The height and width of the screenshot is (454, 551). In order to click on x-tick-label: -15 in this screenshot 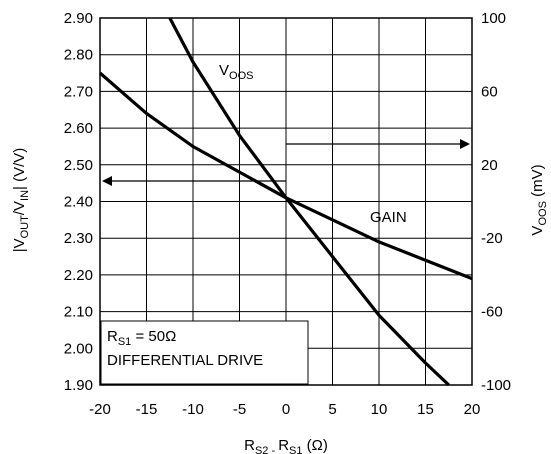, I will do `click(147, 409)`.